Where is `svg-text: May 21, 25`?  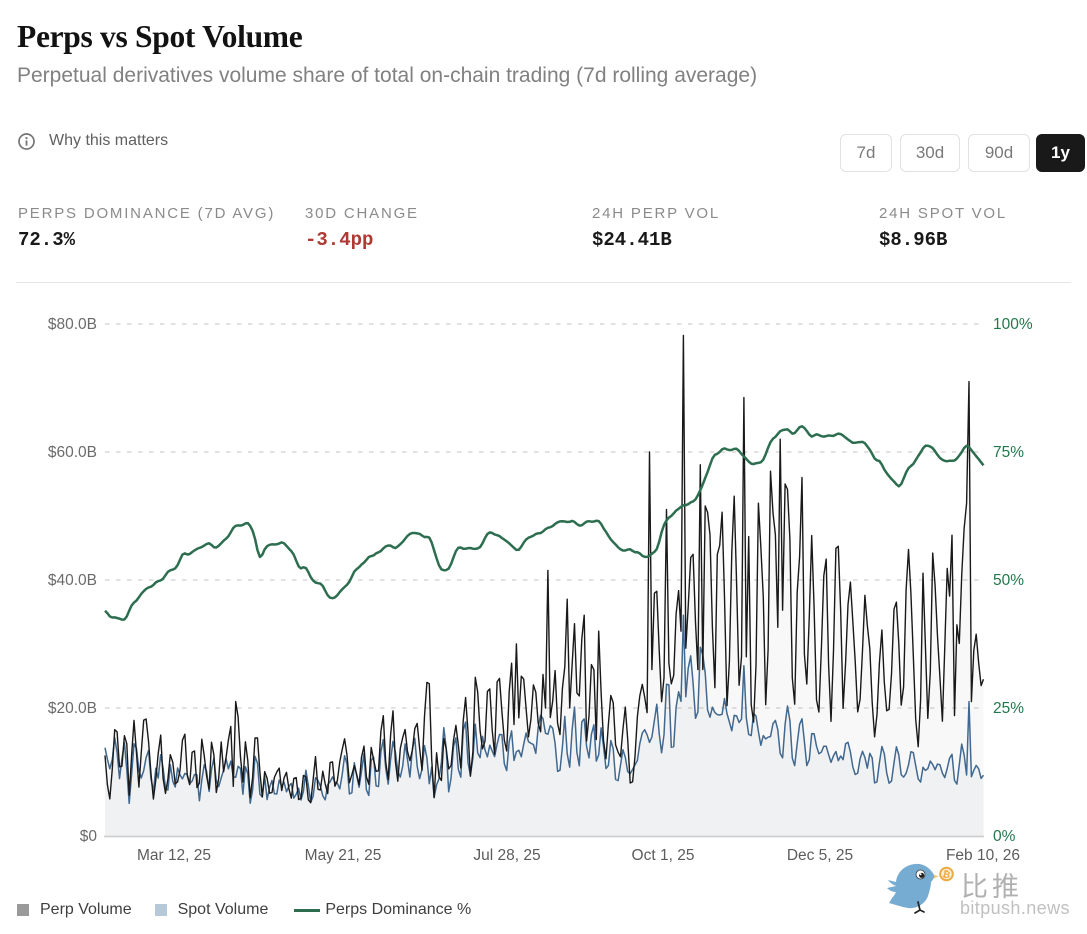
svg-text: May 21, 25 is located at coordinates (343, 855).